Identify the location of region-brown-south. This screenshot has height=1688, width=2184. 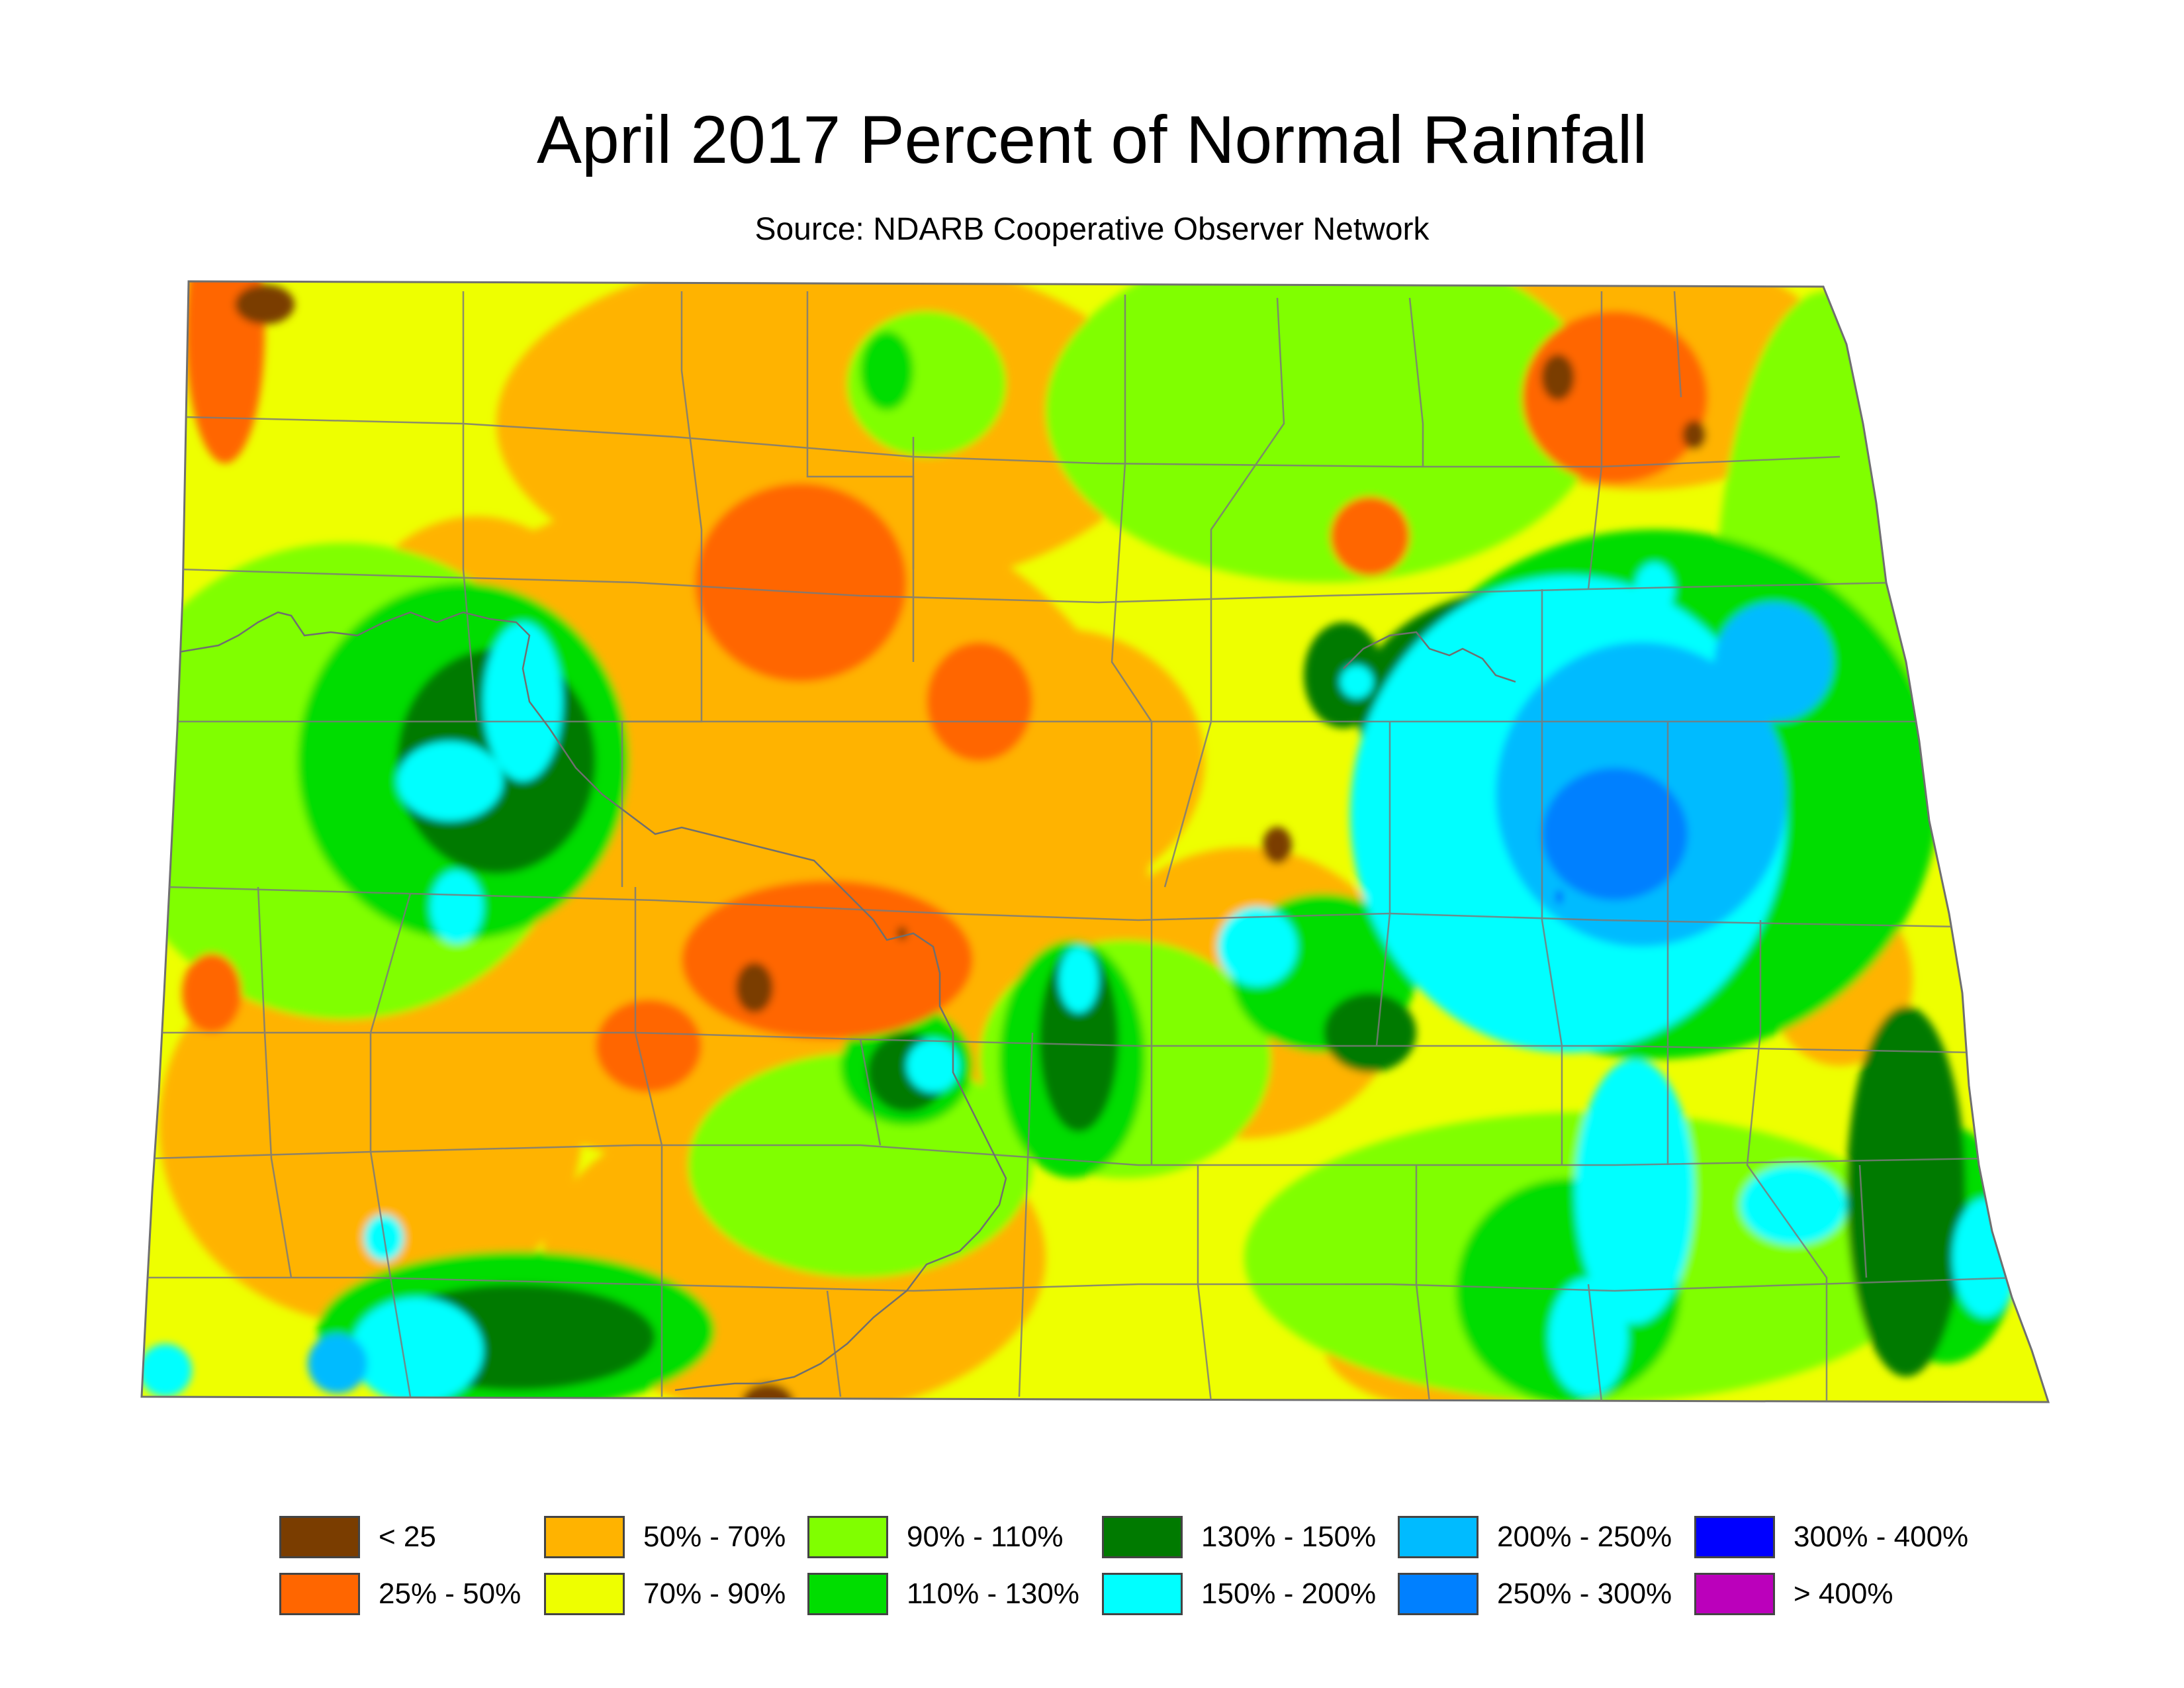
(768, 1392).